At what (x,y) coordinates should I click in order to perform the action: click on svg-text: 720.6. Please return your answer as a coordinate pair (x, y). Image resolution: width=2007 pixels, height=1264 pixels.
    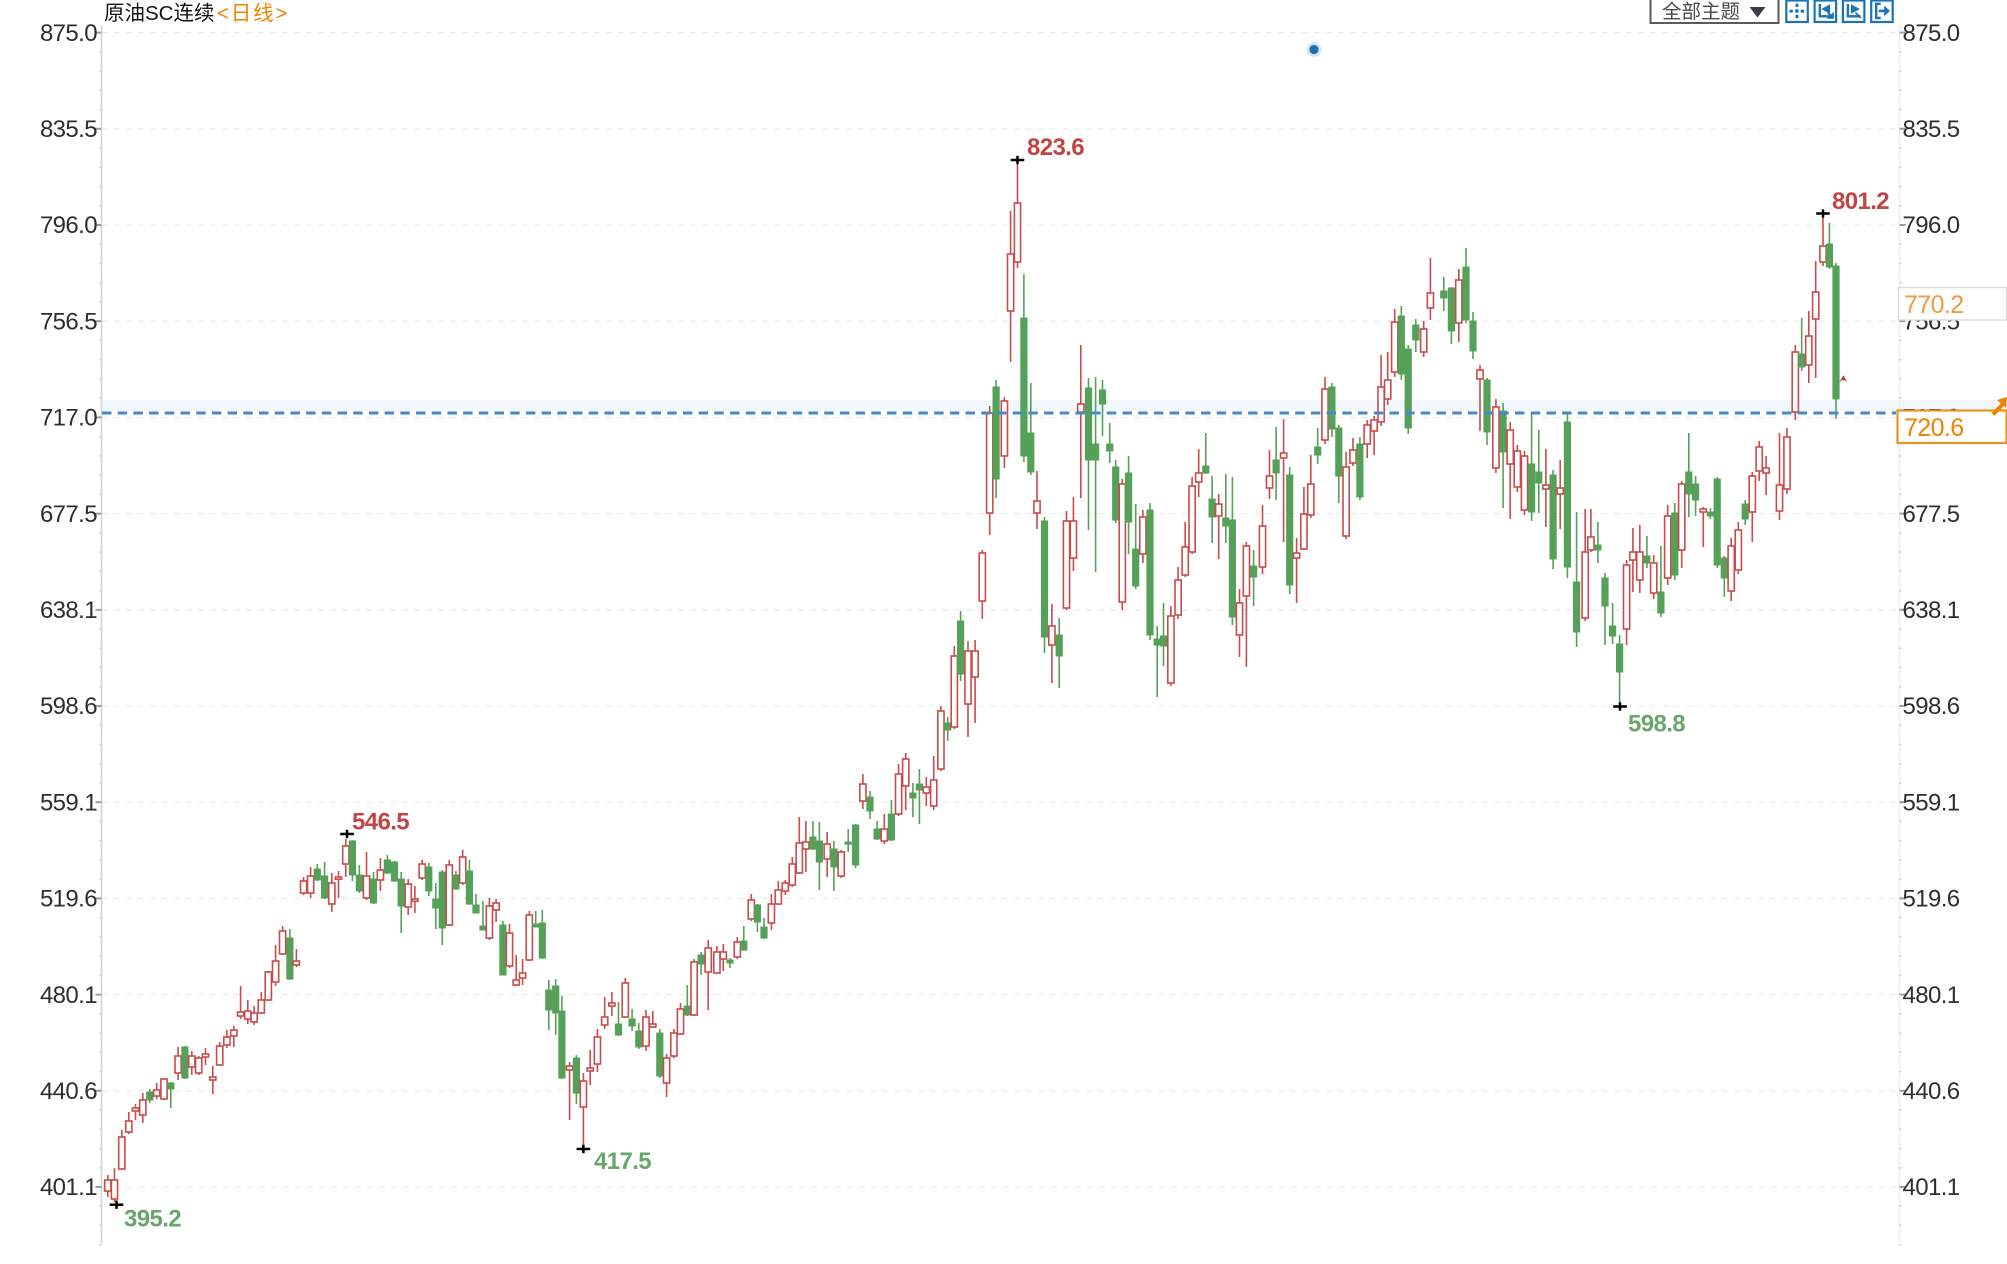
    Looking at the image, I should click on (1934, 428).